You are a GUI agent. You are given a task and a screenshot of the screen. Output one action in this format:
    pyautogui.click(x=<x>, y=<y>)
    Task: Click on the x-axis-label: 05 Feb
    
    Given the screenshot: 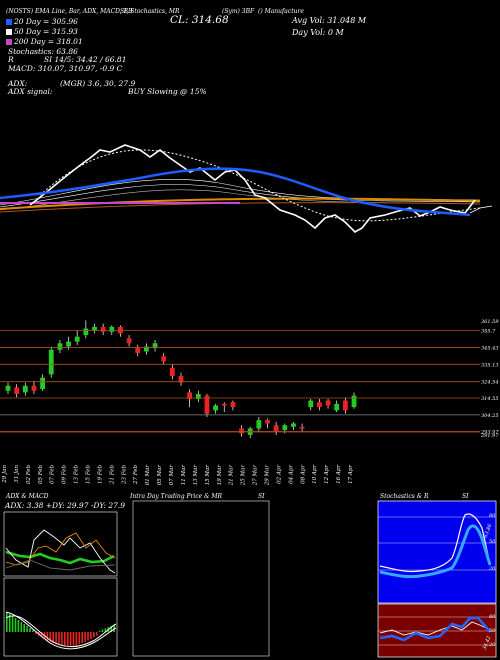 What is the action you would take?
    pyautogui.click(x=41, y=475)
    